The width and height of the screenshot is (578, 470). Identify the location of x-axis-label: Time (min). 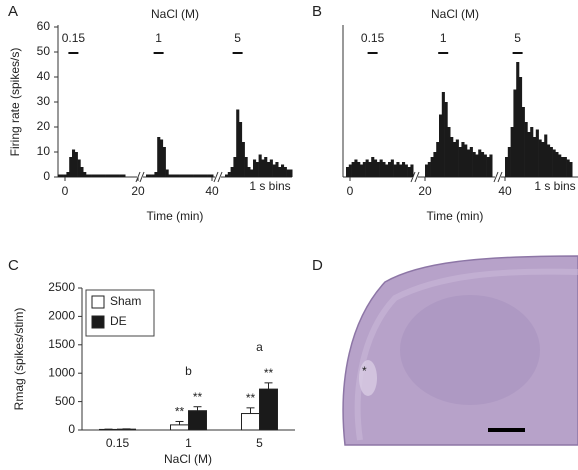
(455, 216).